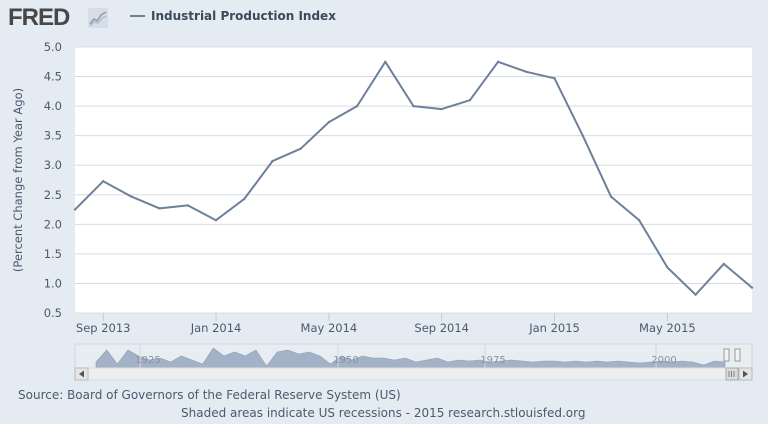 This screenshot has width=768, height=424. I want to click on navigator: 1925 1950 1975 2000, so click(413, 362).